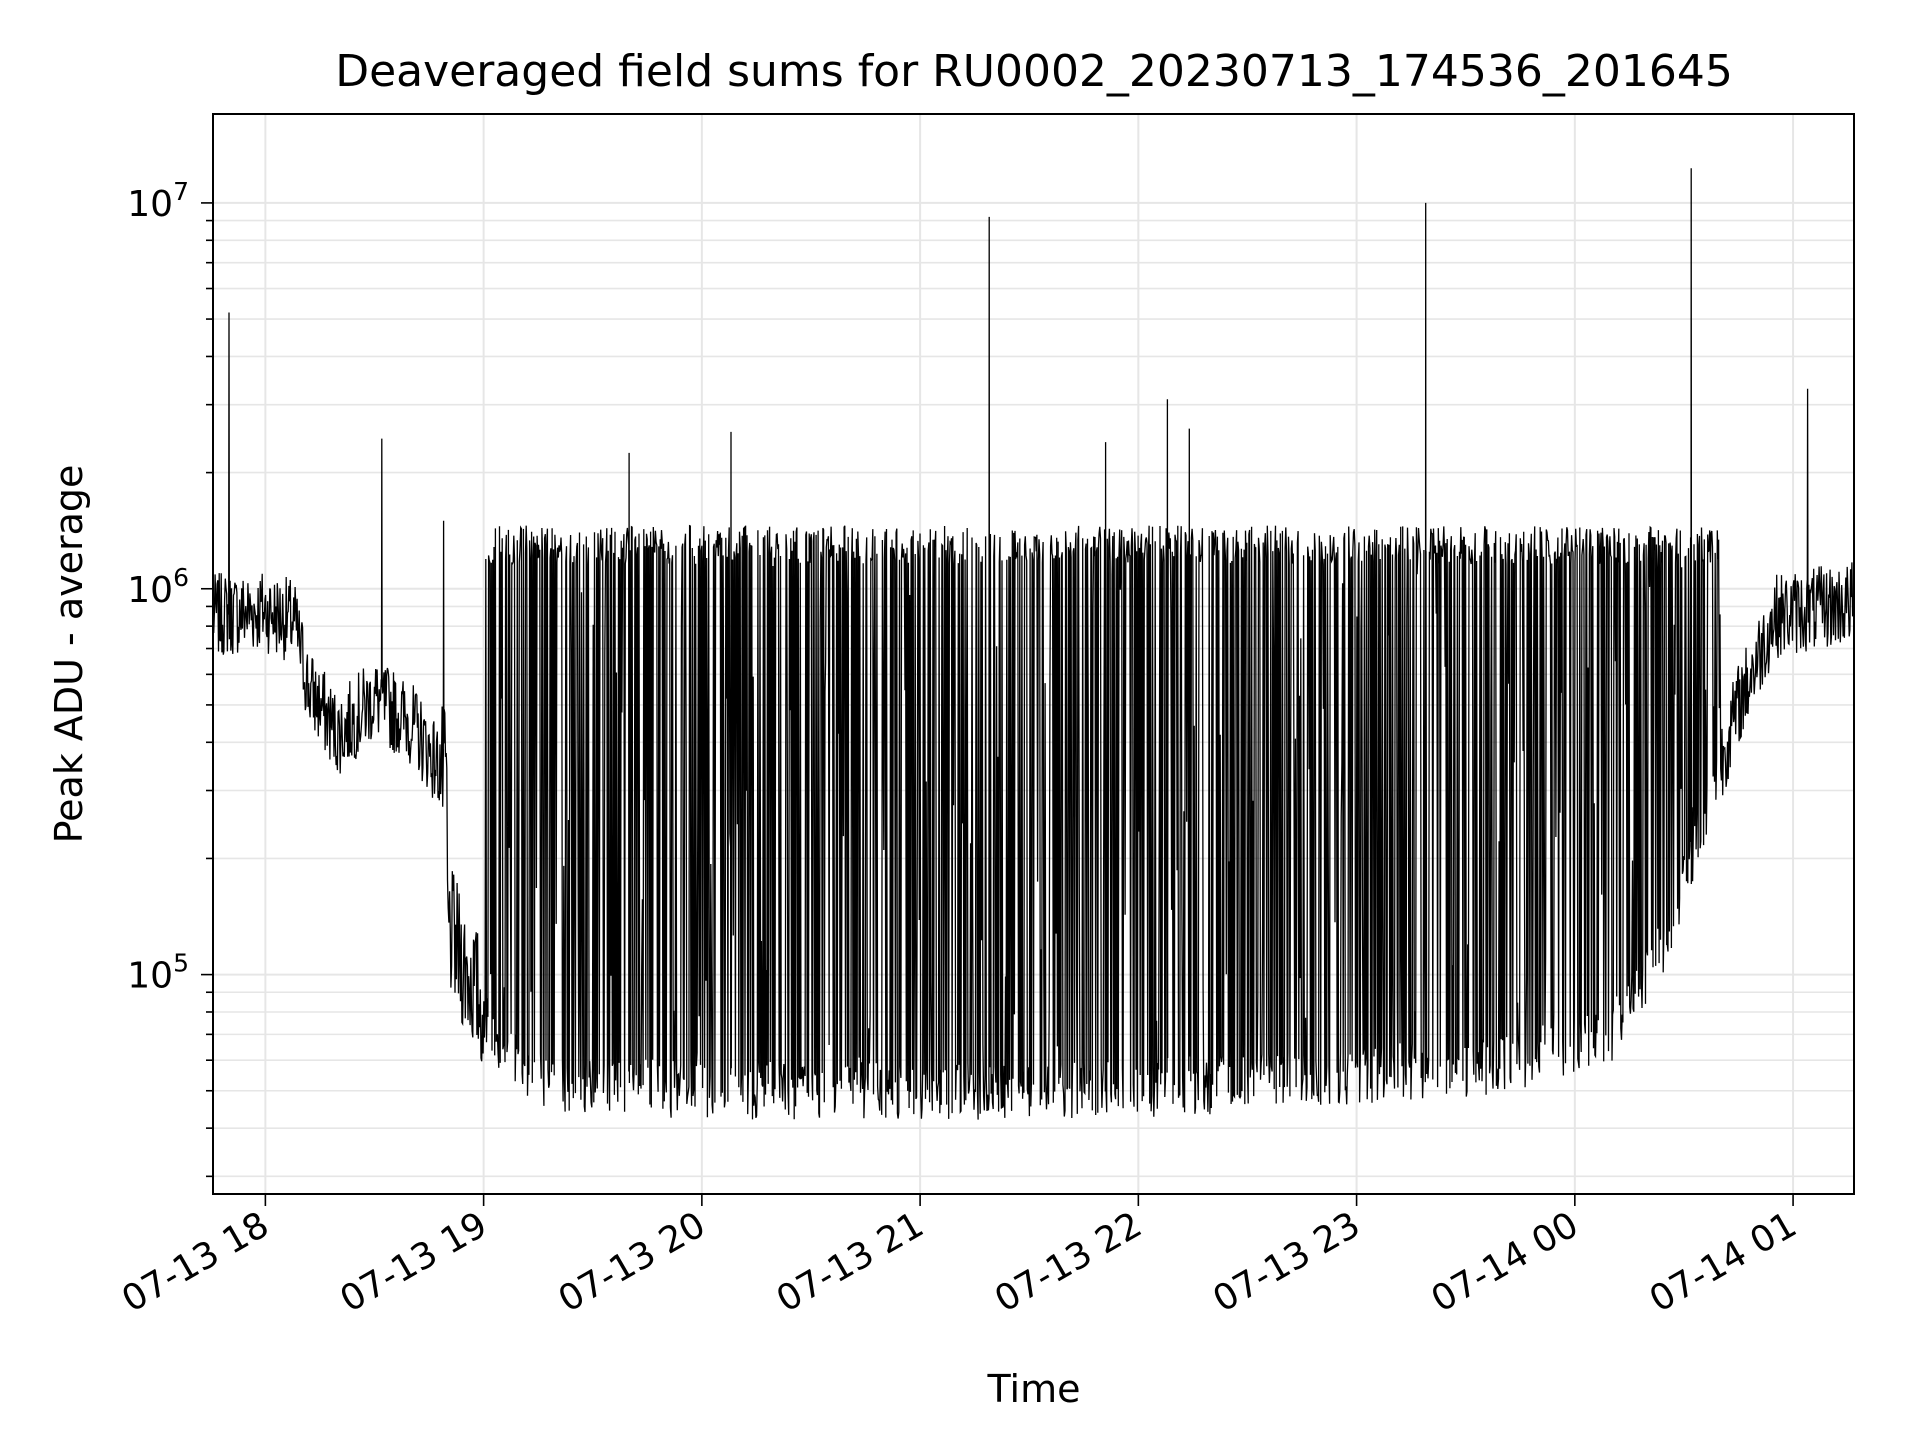  I want to click on y-axis-label: Peak ADU - average, so click(69, 654).